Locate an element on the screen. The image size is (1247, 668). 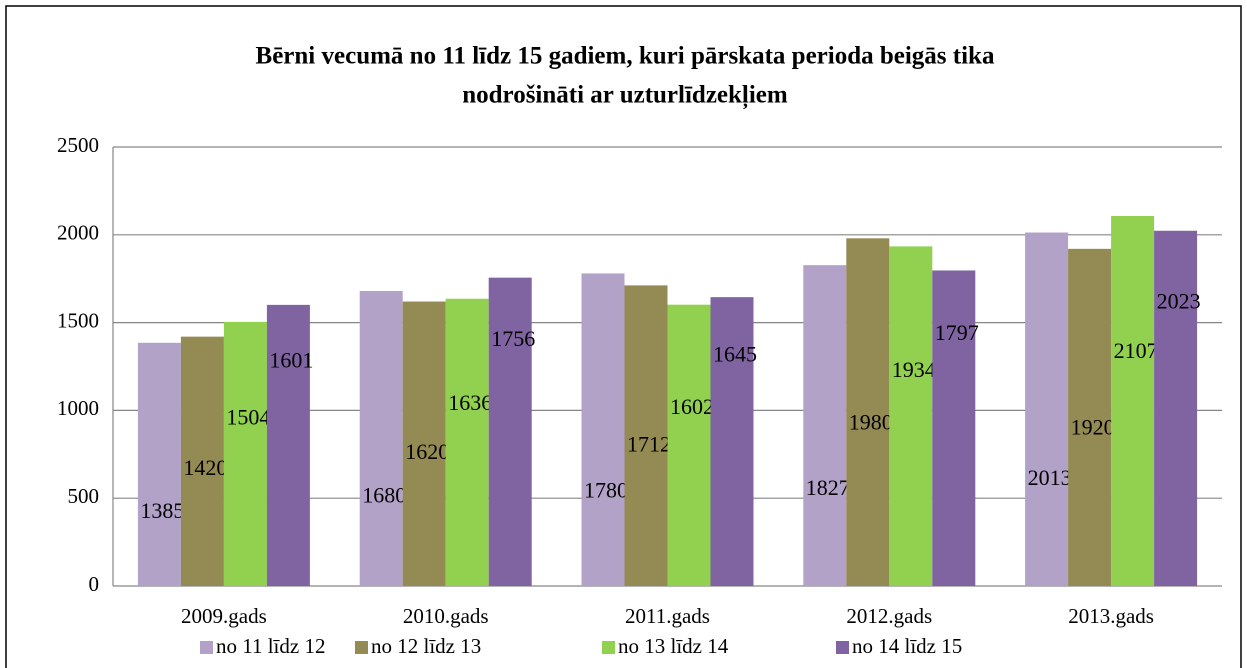
x-tick-label: 2009.gads is located at coordinates (224, 616).